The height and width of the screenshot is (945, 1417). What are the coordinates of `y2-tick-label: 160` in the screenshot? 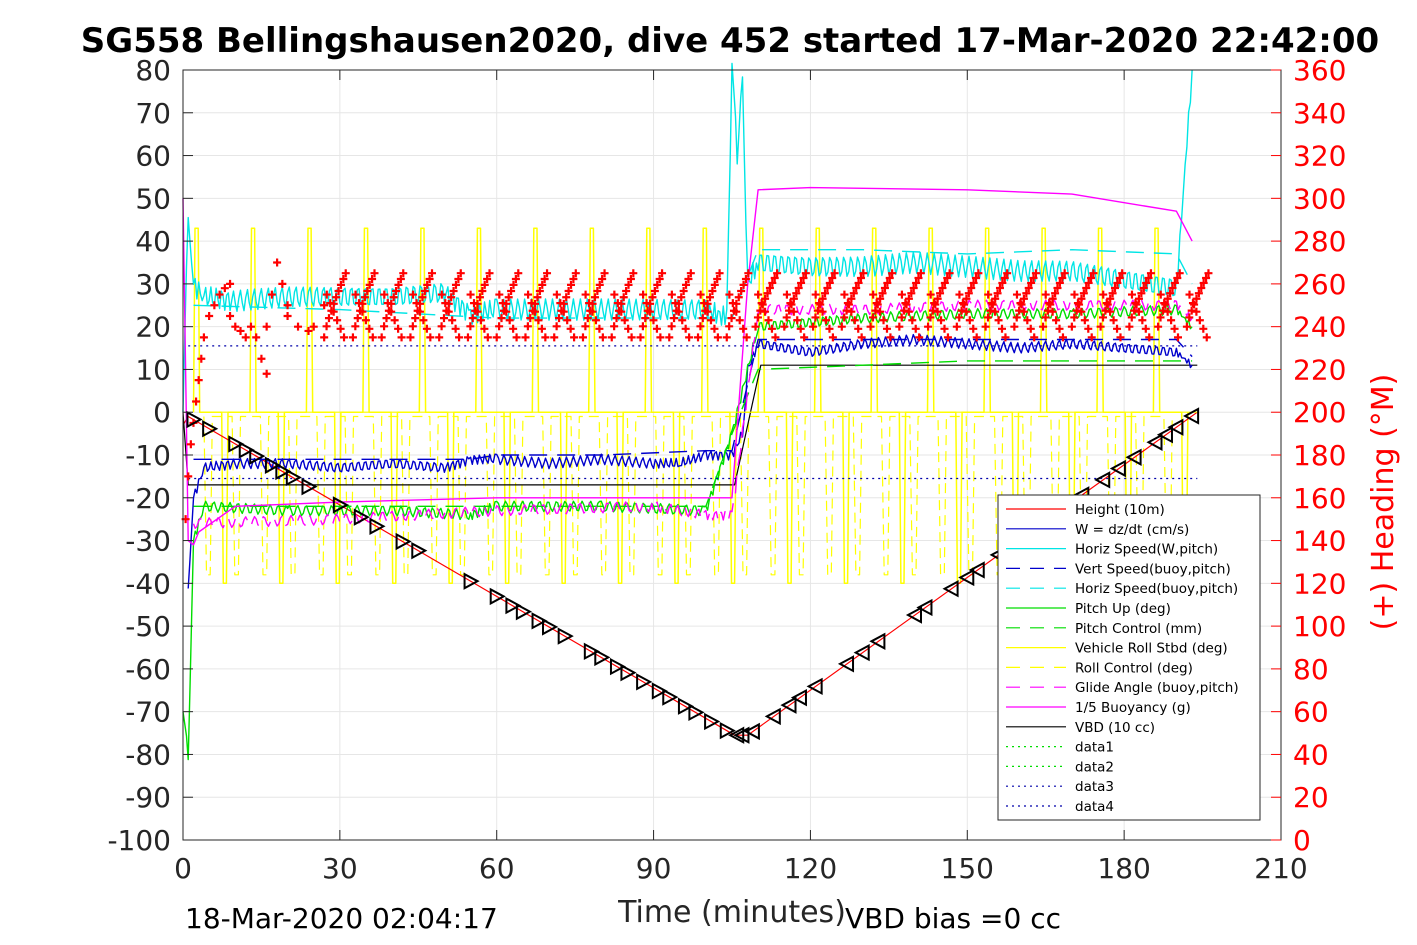 It's located at (1319, 498).